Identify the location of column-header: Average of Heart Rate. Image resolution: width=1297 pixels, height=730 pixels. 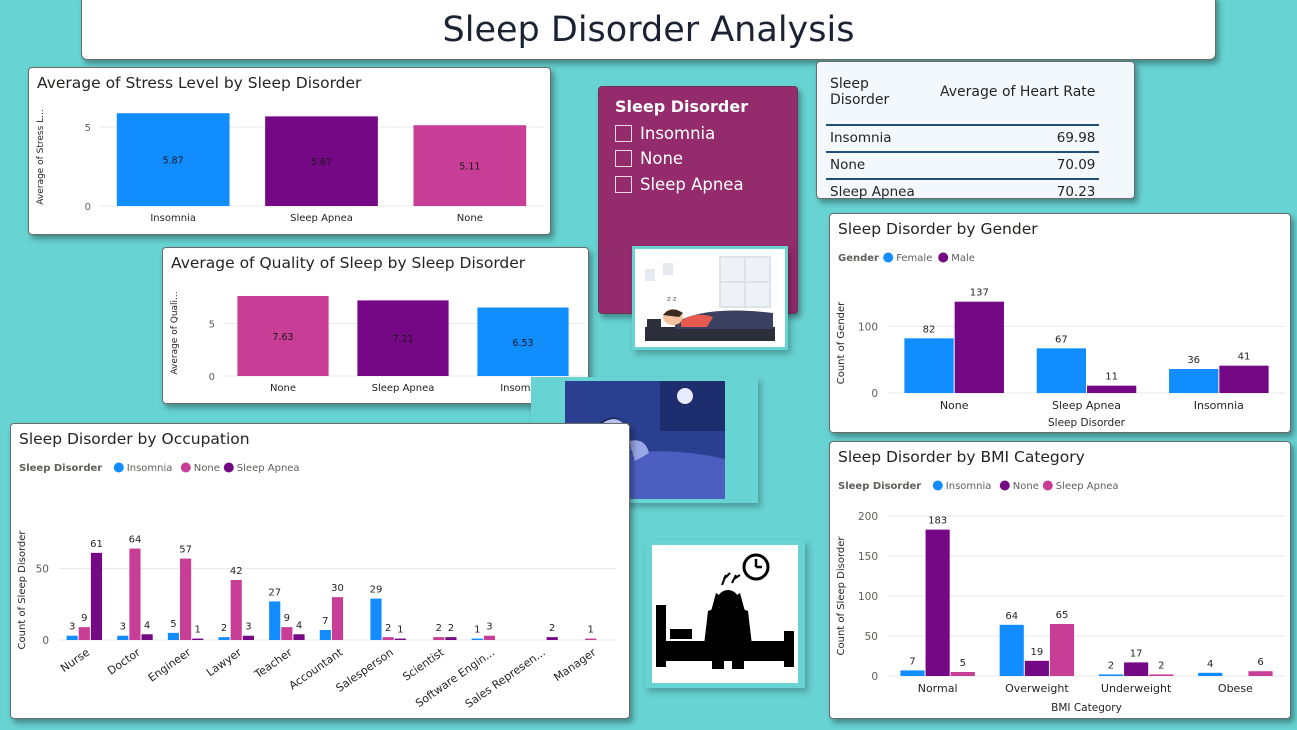
(1018, 92).